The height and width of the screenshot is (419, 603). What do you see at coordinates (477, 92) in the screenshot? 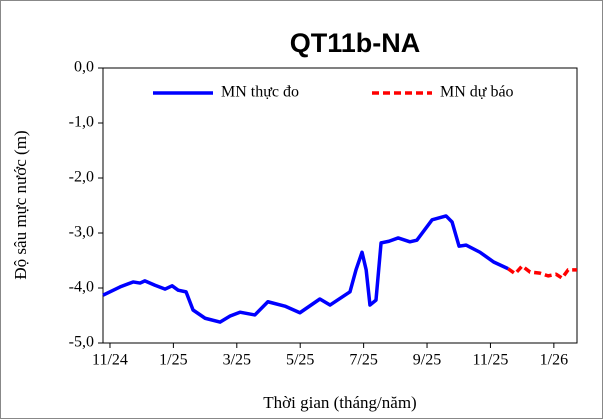
I see `legend-label: MN dự báo` at bounding box center [477, 92].